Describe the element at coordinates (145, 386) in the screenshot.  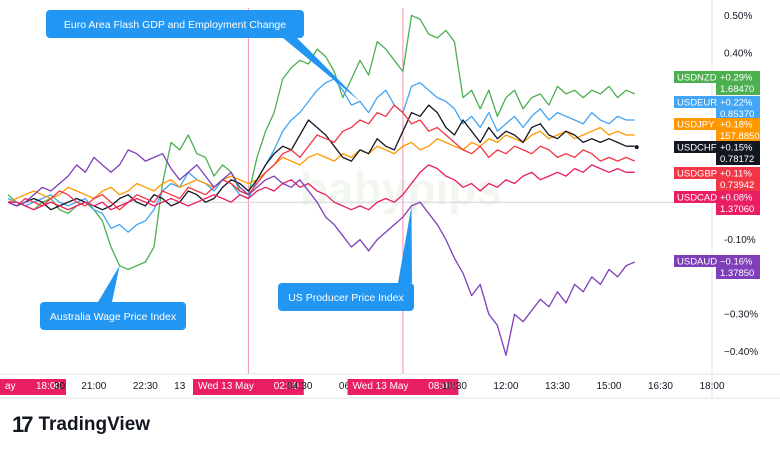
I see `x-tick-label: 22:30` at that location.